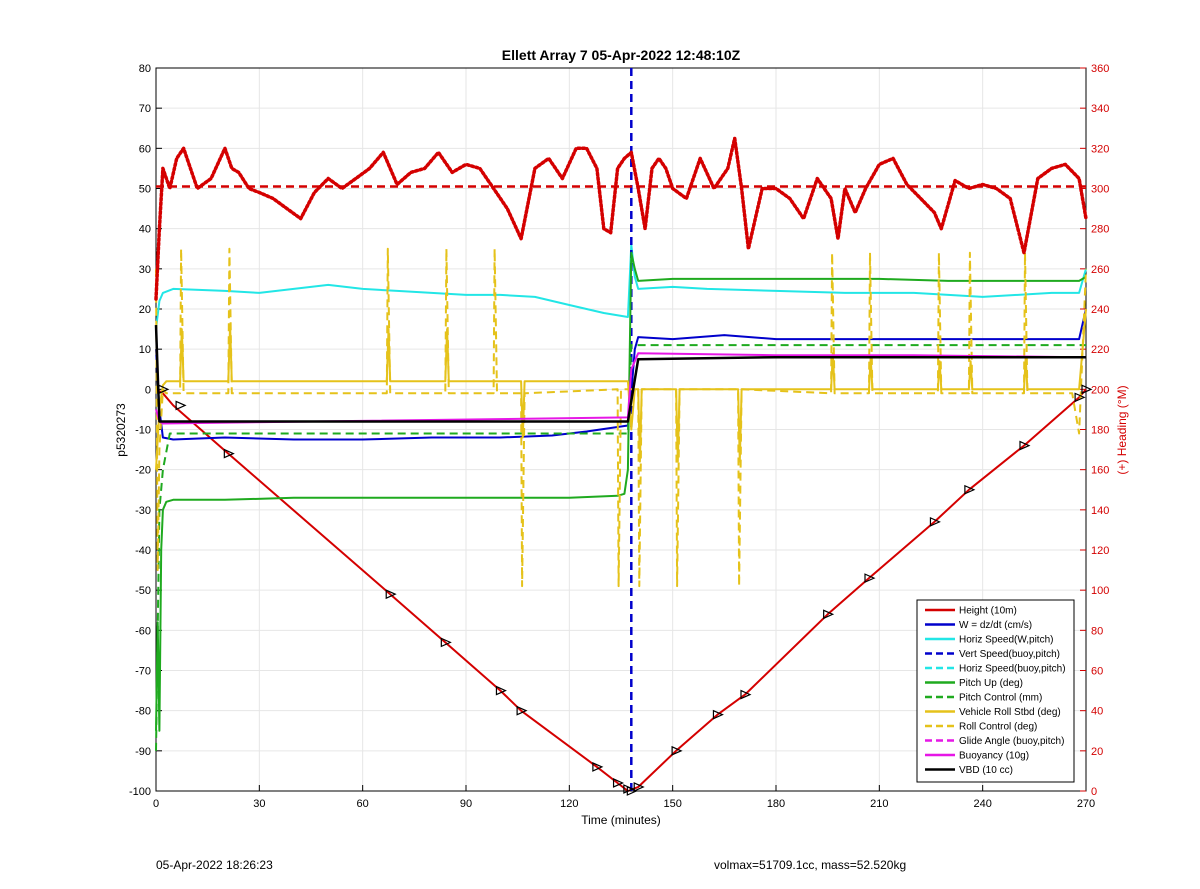  What do you see at coordinates (1100, 270) in the screenshot?
I see `y2-tick-label: 260` at bounding box center [1100, 270].